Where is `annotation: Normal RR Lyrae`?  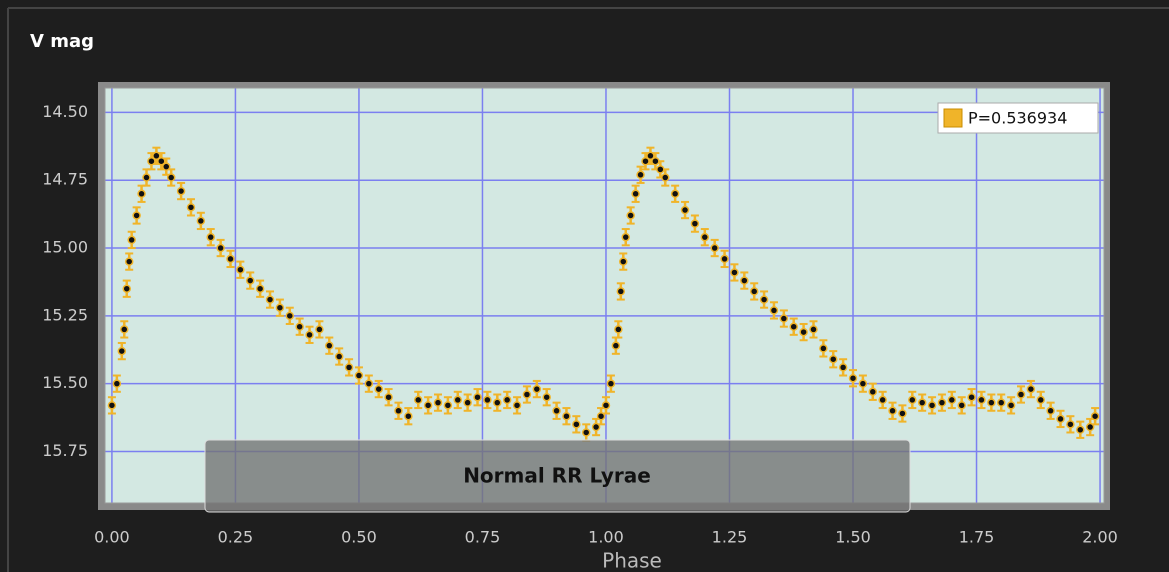
annotation: Normal RR Lyrae is located at coordinates (557, 476).